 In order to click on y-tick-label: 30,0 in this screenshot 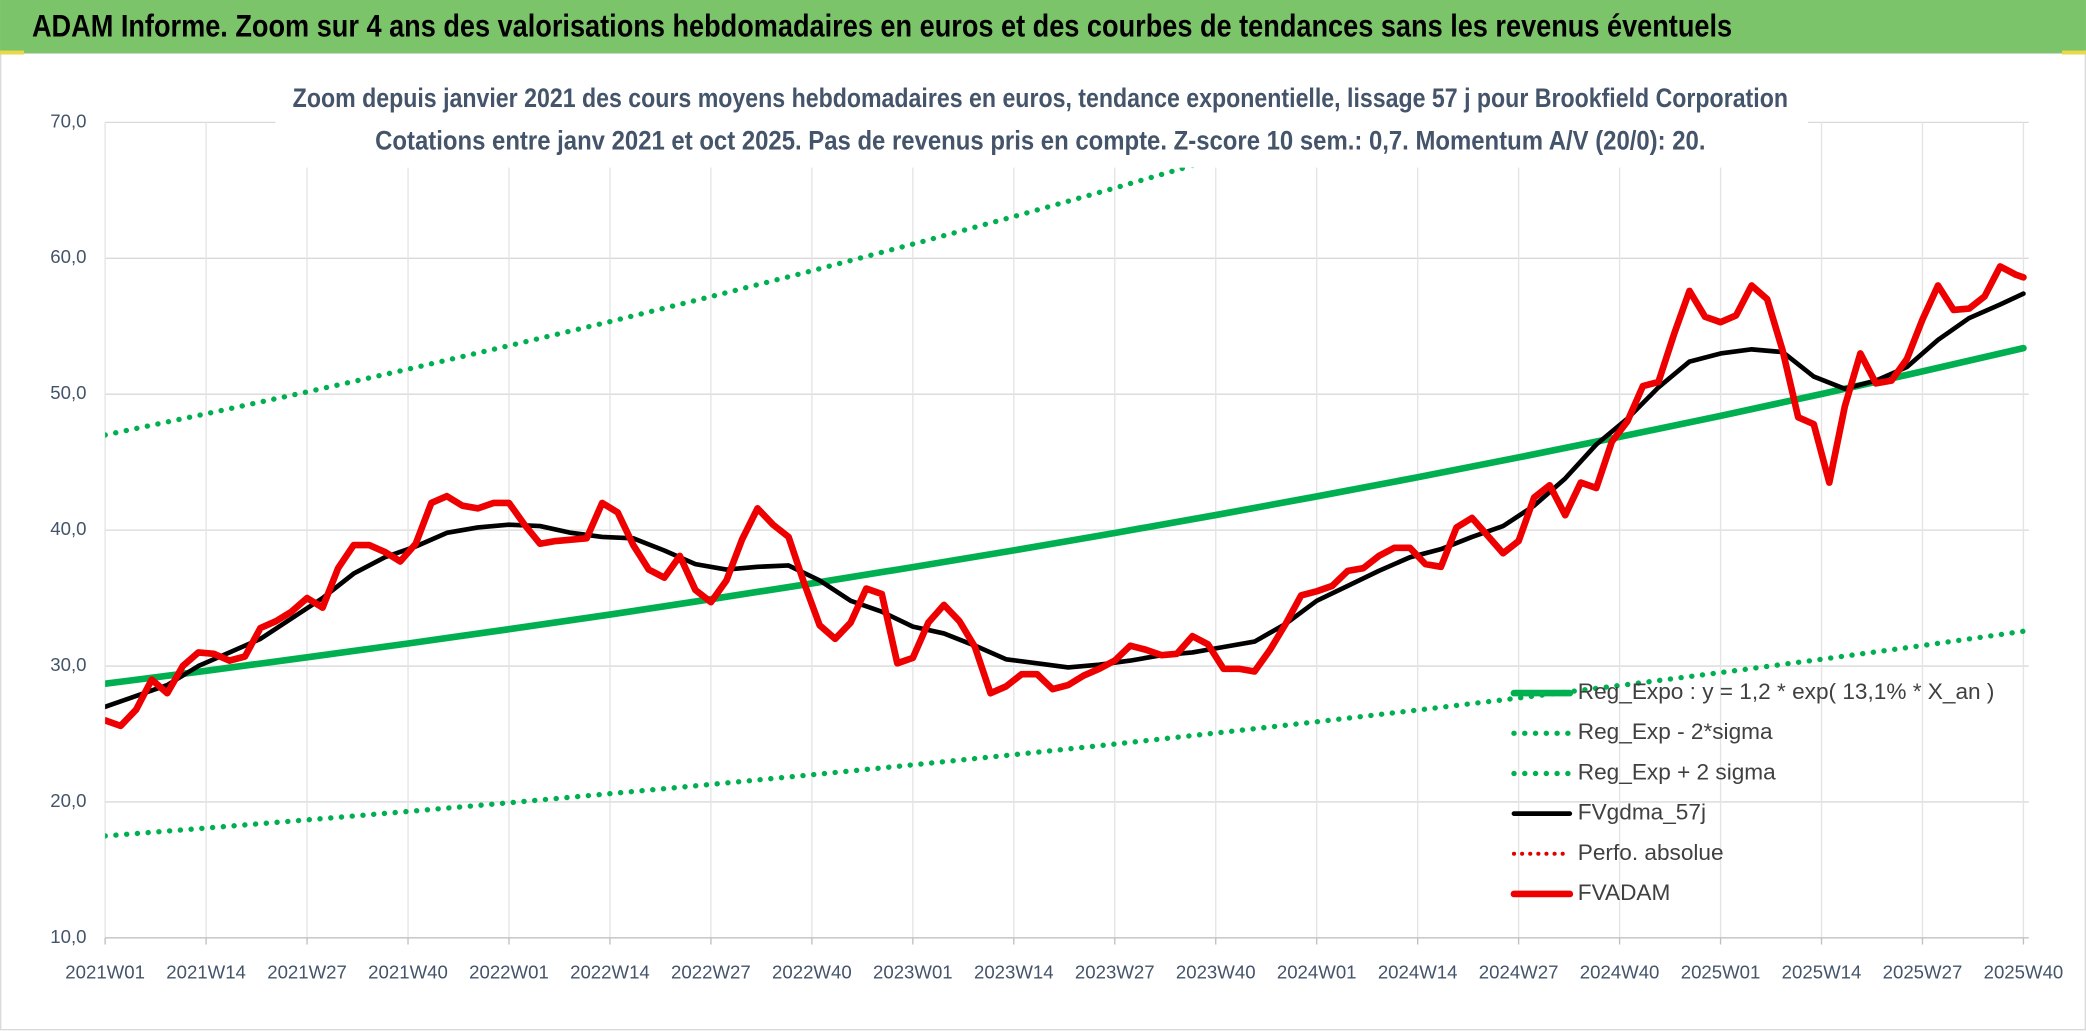, I will do `click(68, 664)`.